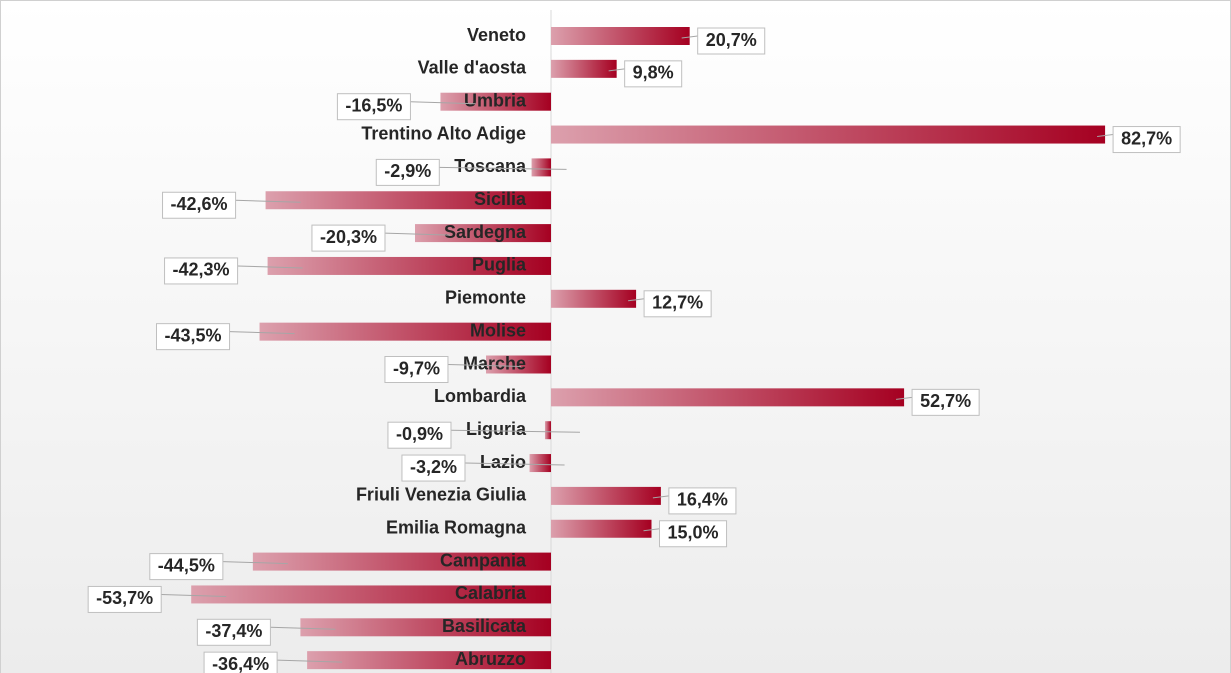 This screenshot has height=673, width=1231. I want to click on data-label-text: -20,3%, so click(348, 237).